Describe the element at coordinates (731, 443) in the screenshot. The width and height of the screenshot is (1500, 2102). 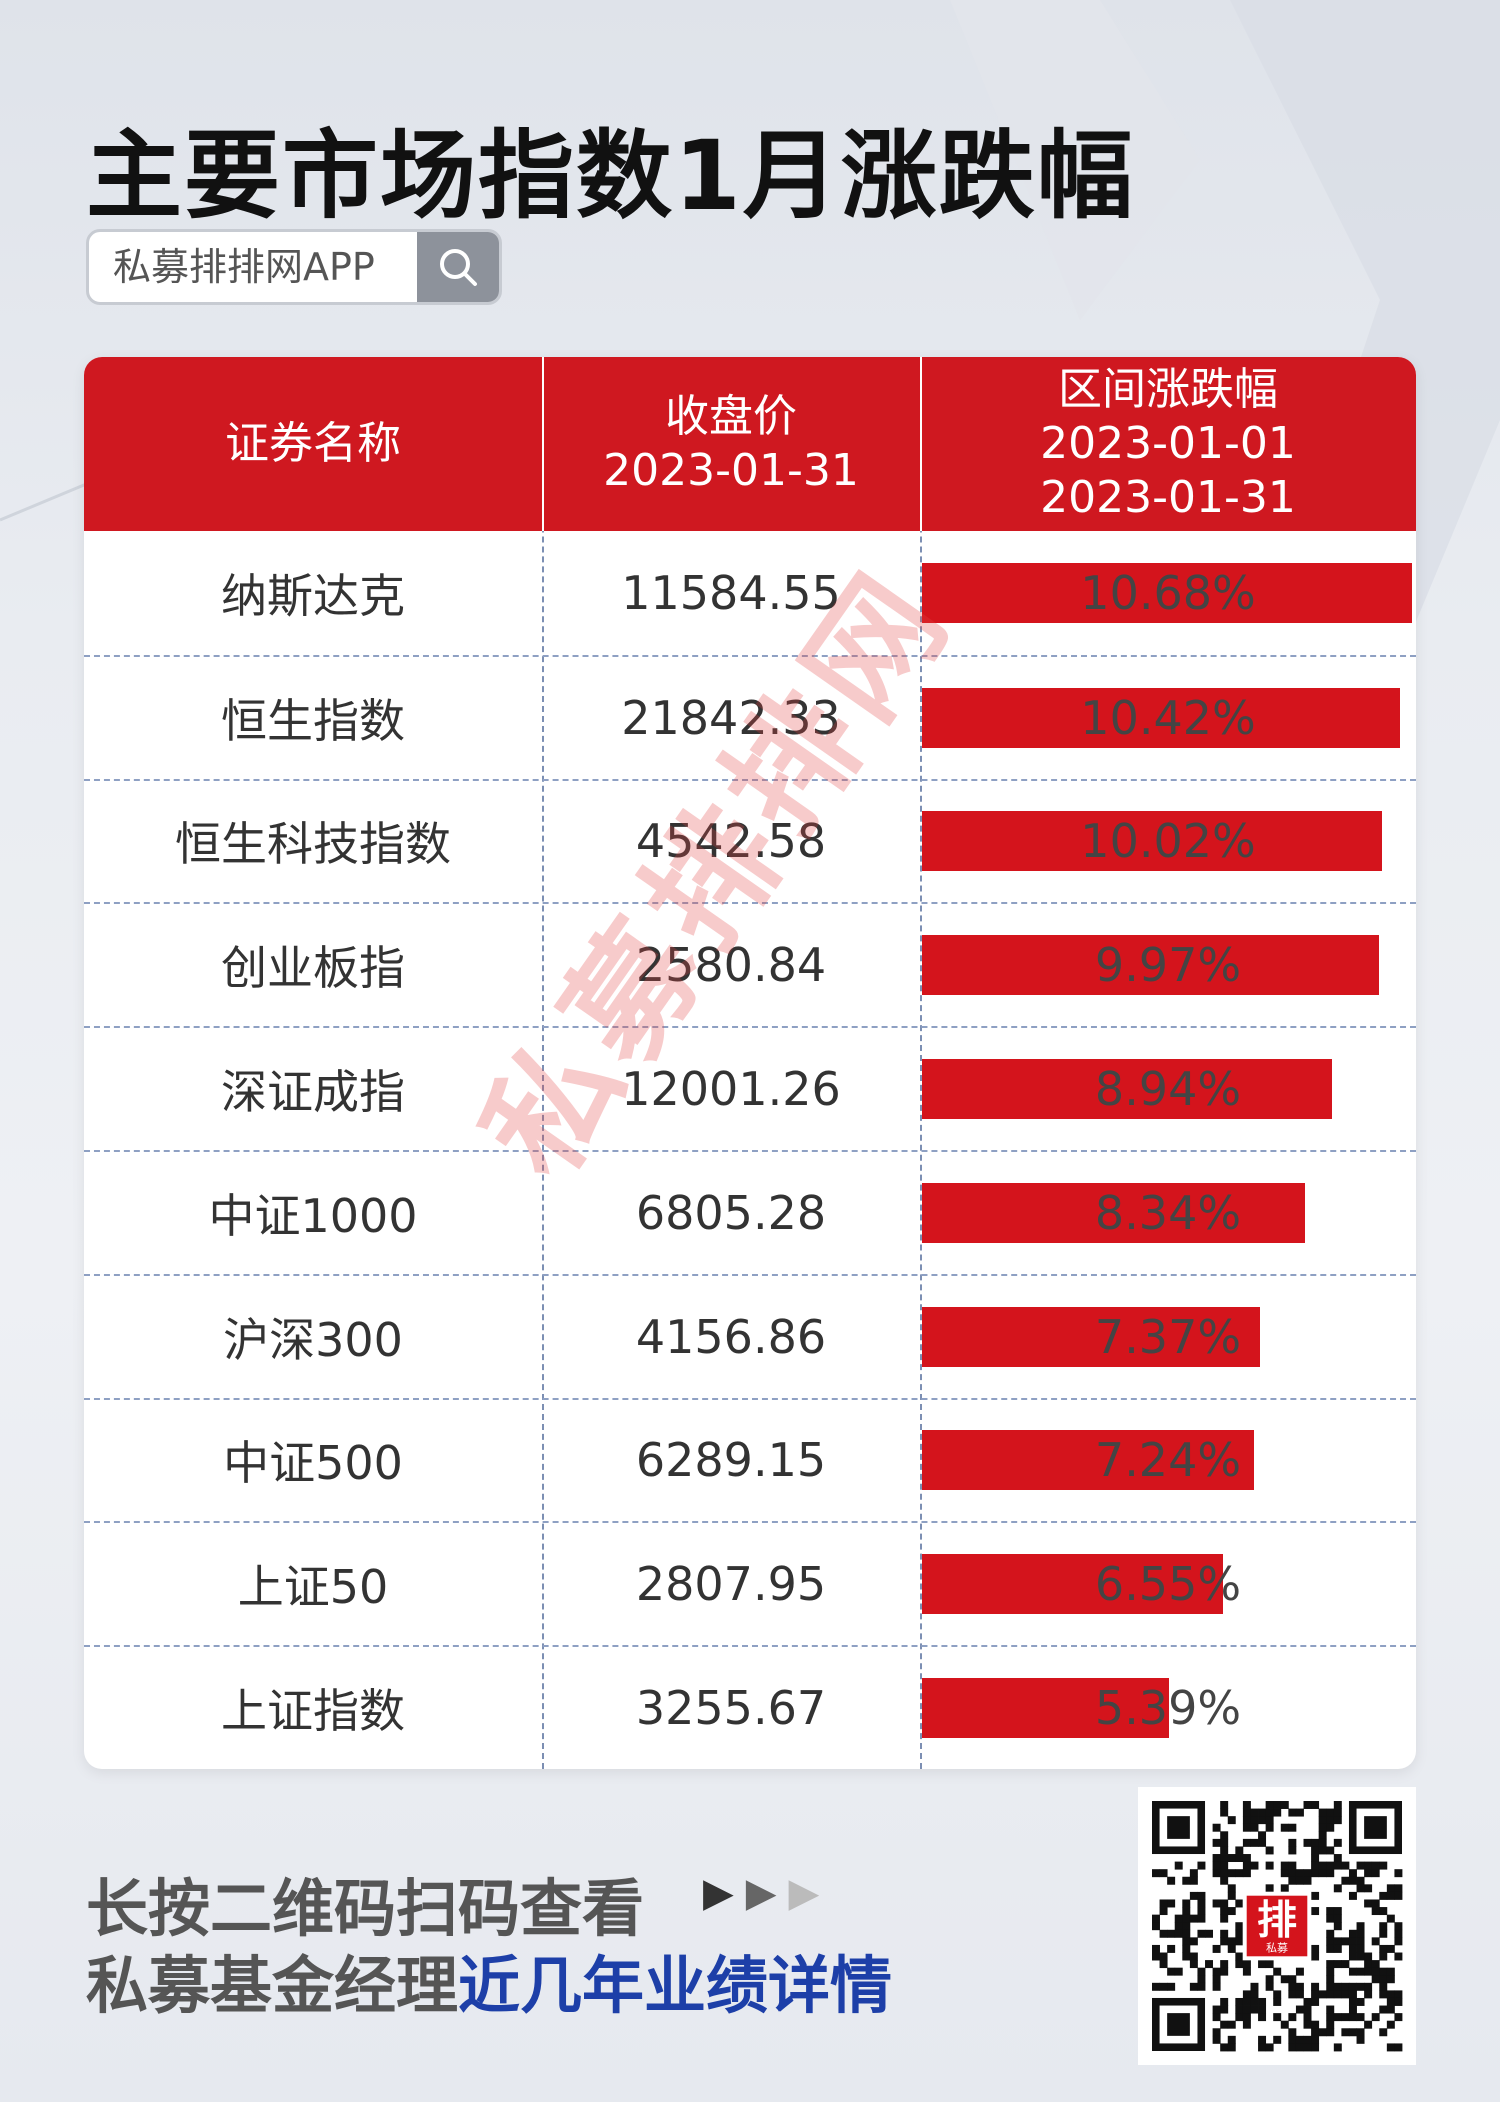
I see `header-close: 收盘价 2023-01-31` at that location.